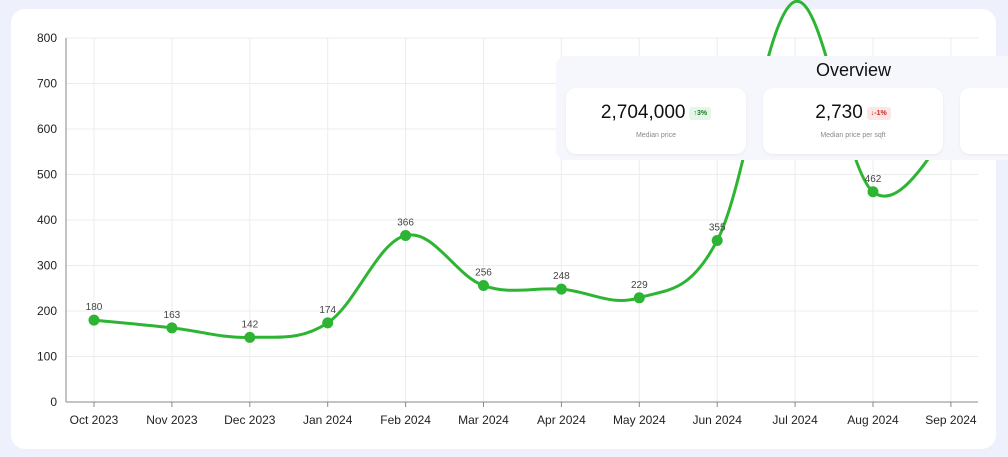 The width and height of the screenshot is (1008, 457). I want to click on x-tick-label: Aug 2024, so click(873, 420).